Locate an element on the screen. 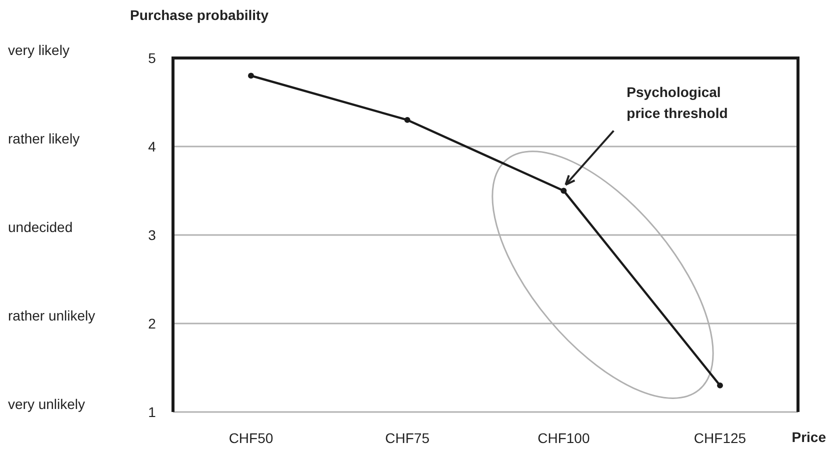 The image size is (831, 451). y-tick-label: 1 is located at coordinates (152, 412).